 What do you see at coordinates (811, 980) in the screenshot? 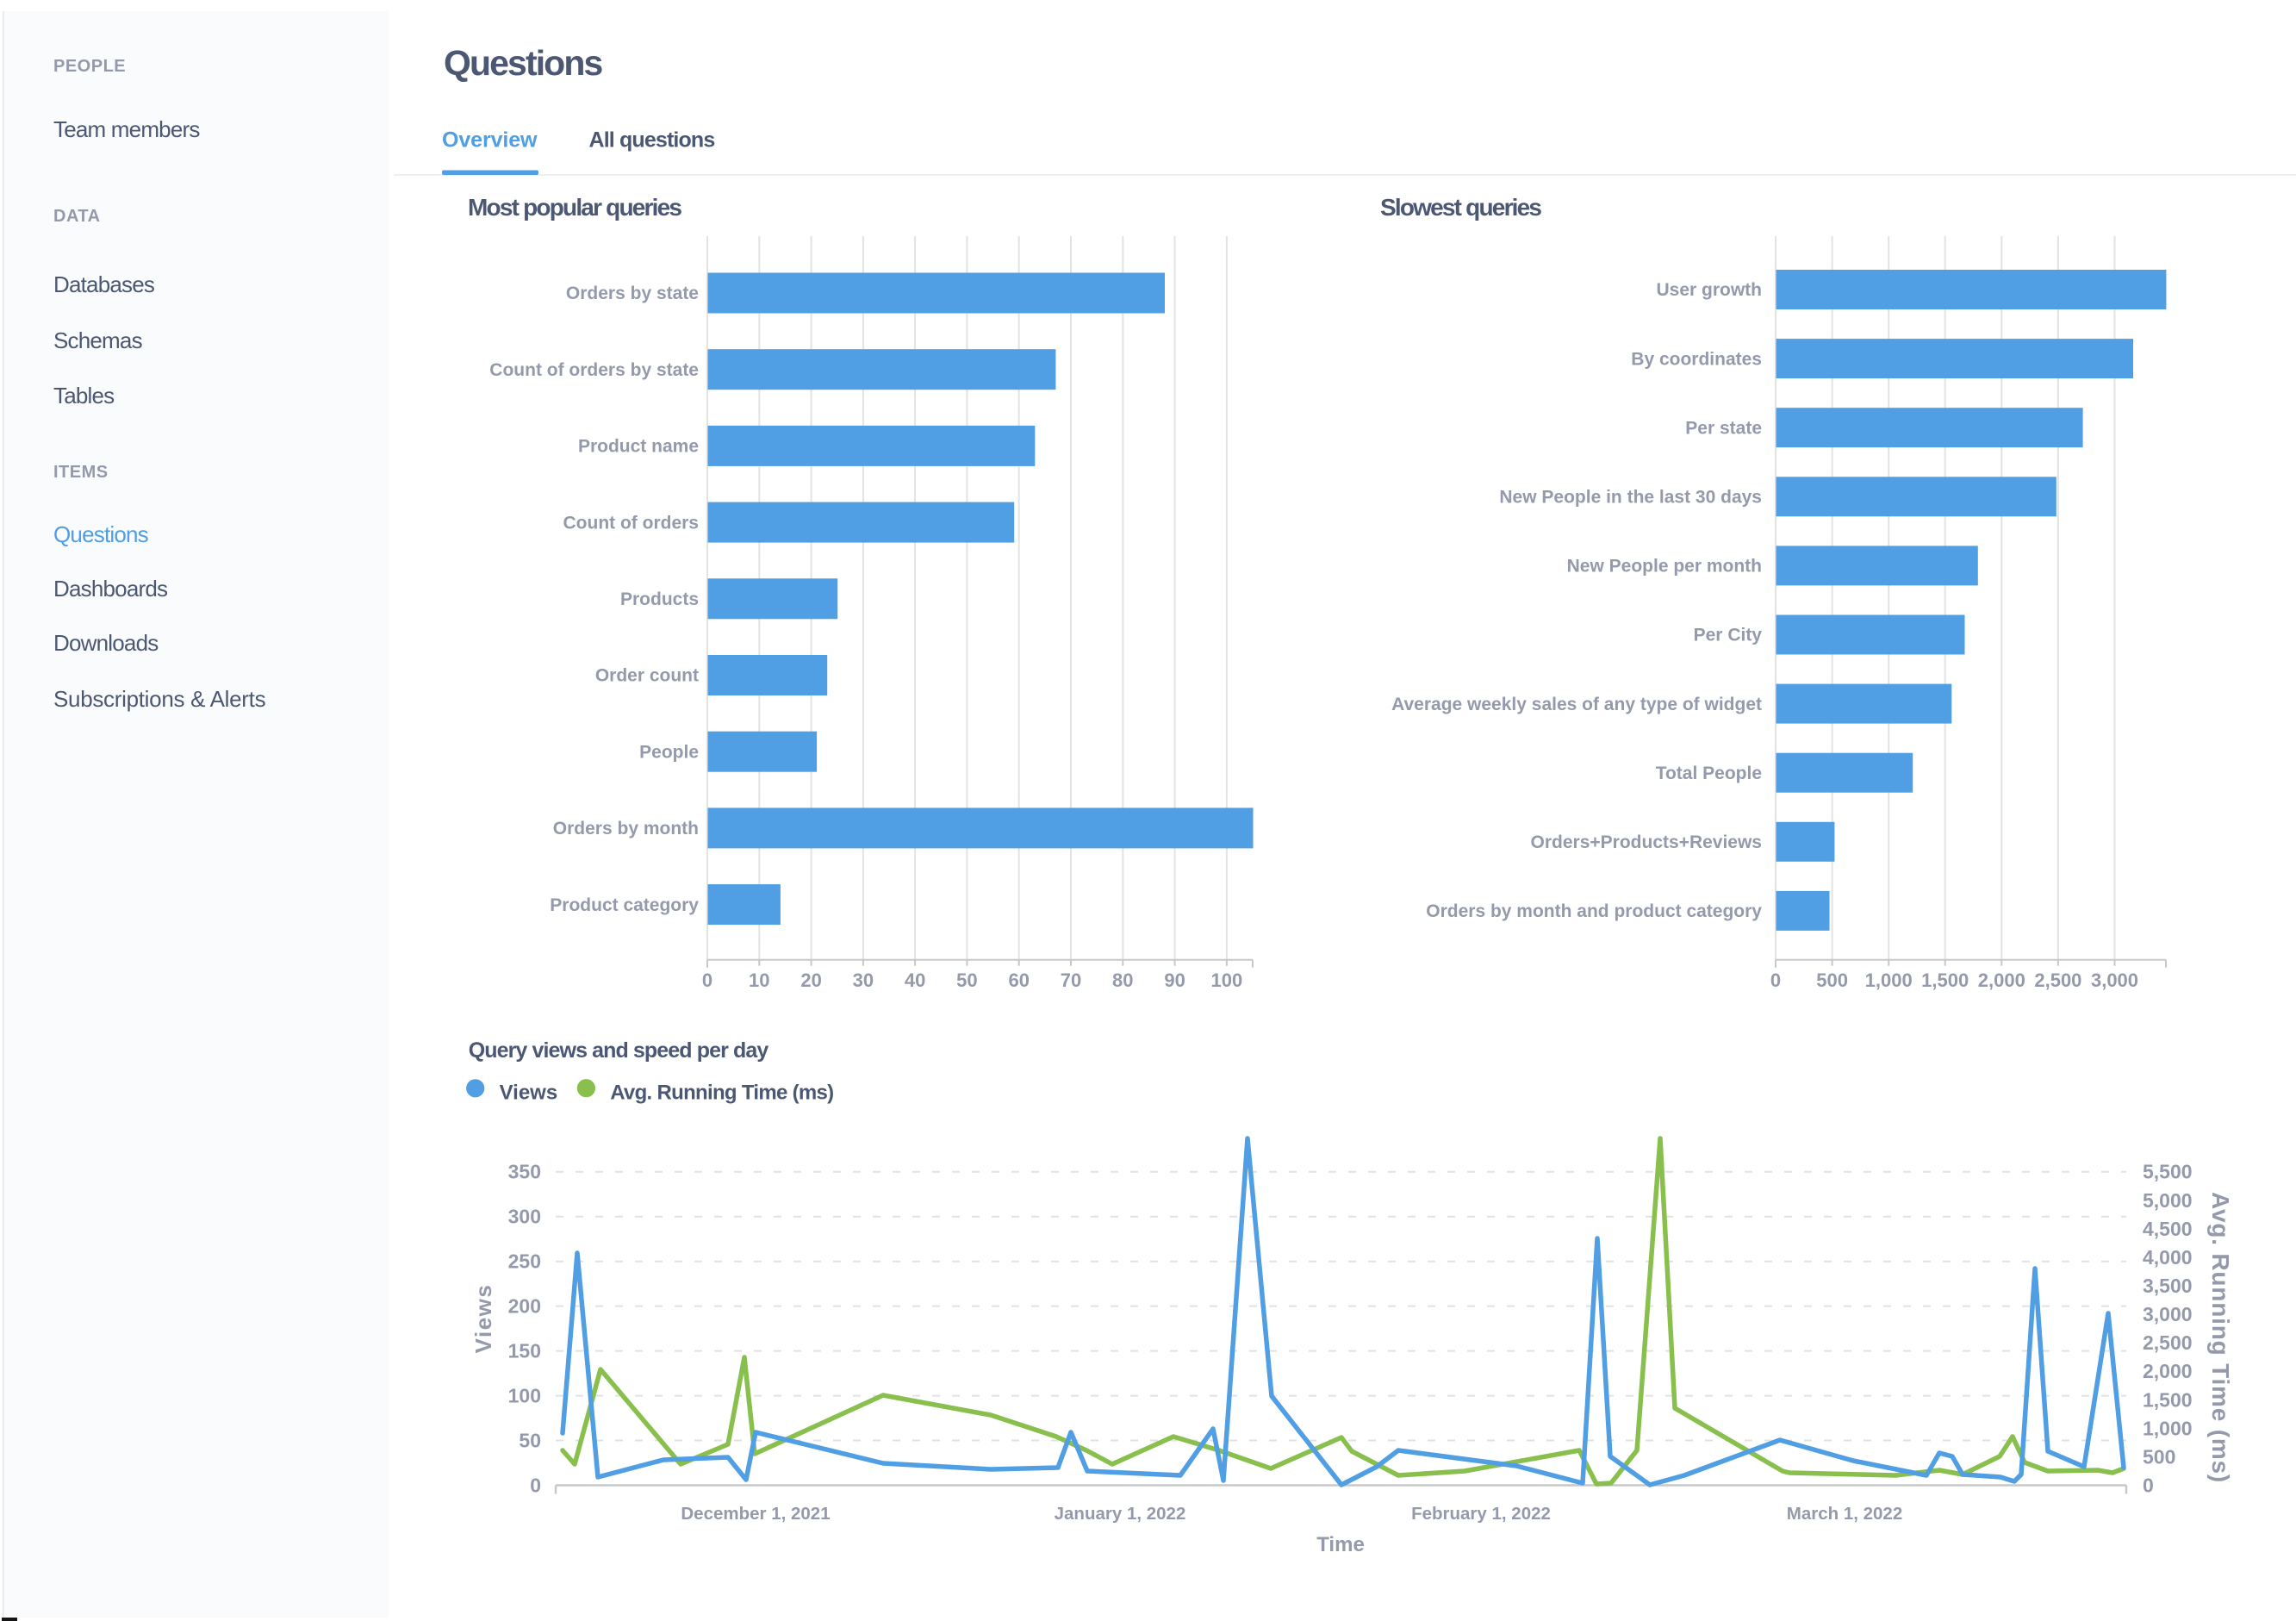
I see `svg-text: 20` at bounding box center [811, 980].